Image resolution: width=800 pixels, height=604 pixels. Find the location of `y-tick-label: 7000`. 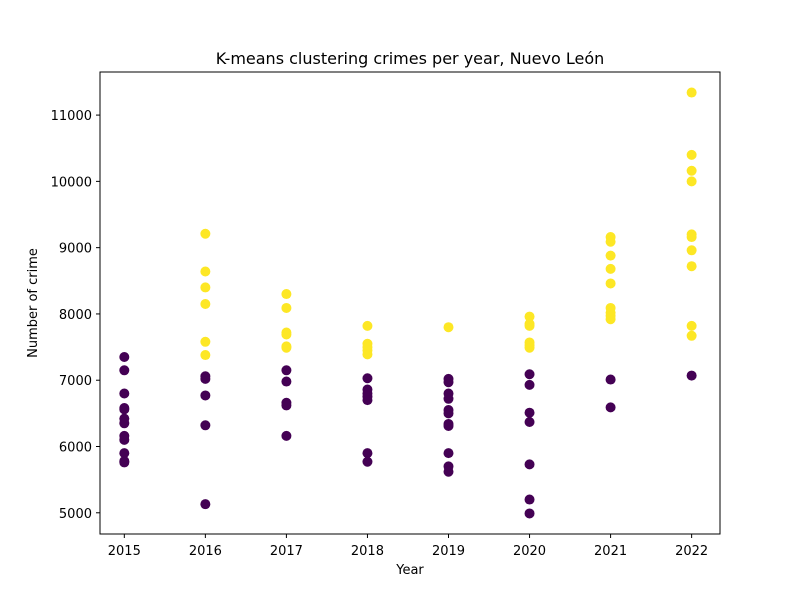

y-tick-label: 7000 is located at coordinates (75, 381).